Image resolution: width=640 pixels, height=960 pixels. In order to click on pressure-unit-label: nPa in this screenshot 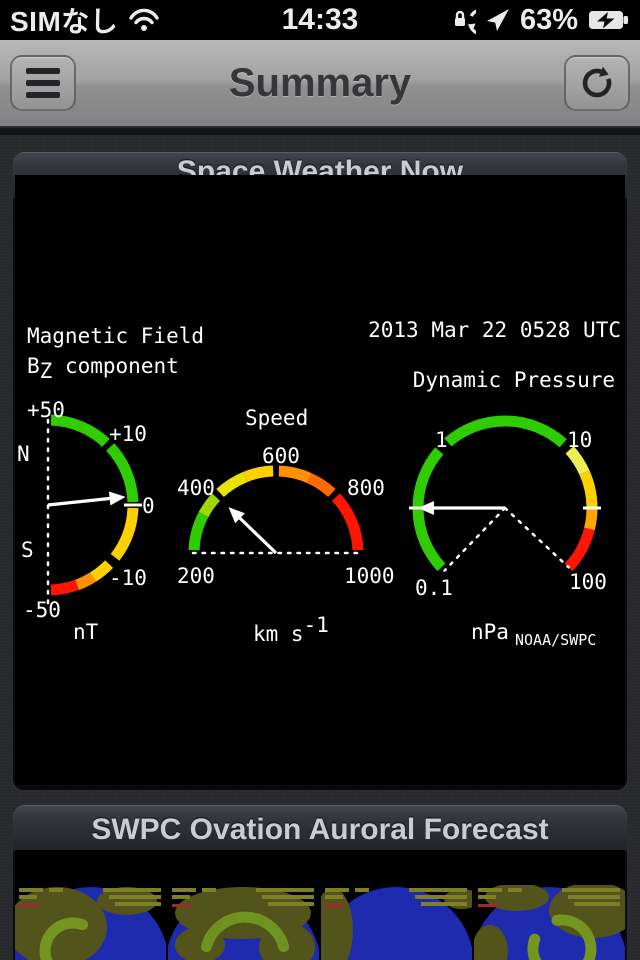, I will do `click(490, 632)`.